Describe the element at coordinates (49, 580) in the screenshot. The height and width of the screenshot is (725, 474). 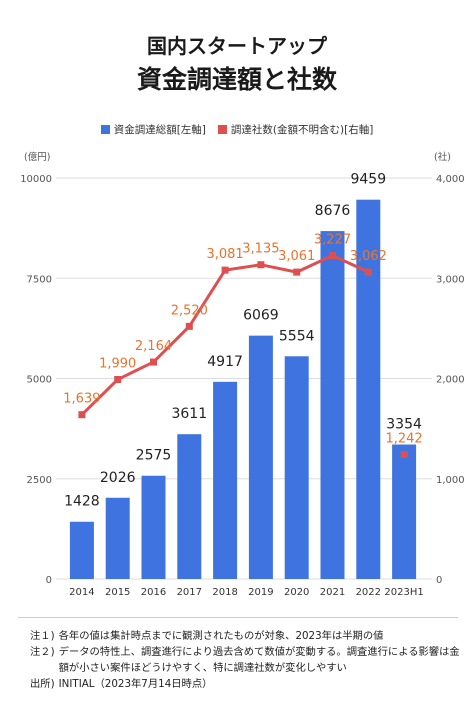
I see `left-tick-label: 0` at that location.